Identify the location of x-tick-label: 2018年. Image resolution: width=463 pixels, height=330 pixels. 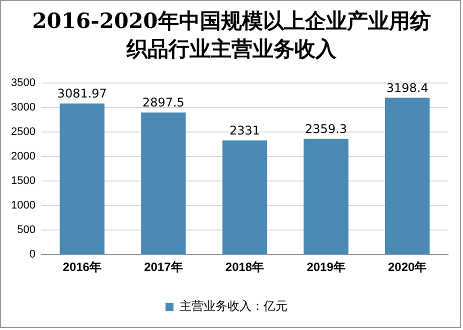
(244, 267).